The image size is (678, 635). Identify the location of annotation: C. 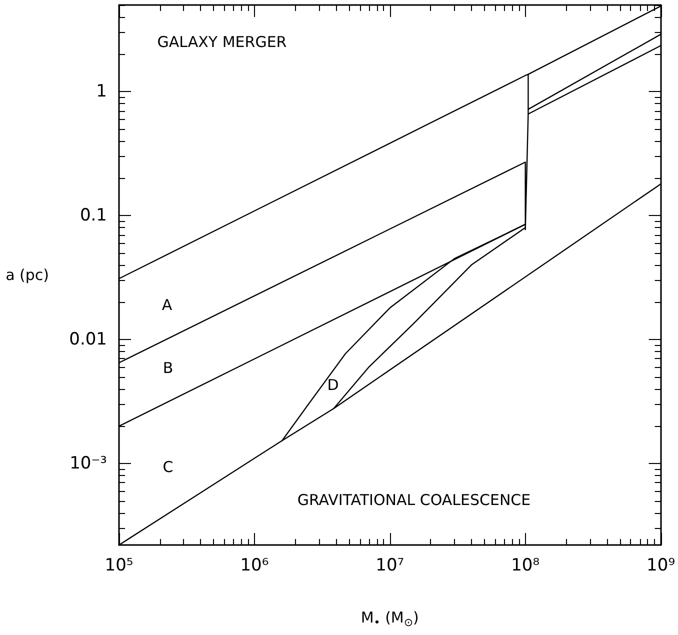
(168, 467).